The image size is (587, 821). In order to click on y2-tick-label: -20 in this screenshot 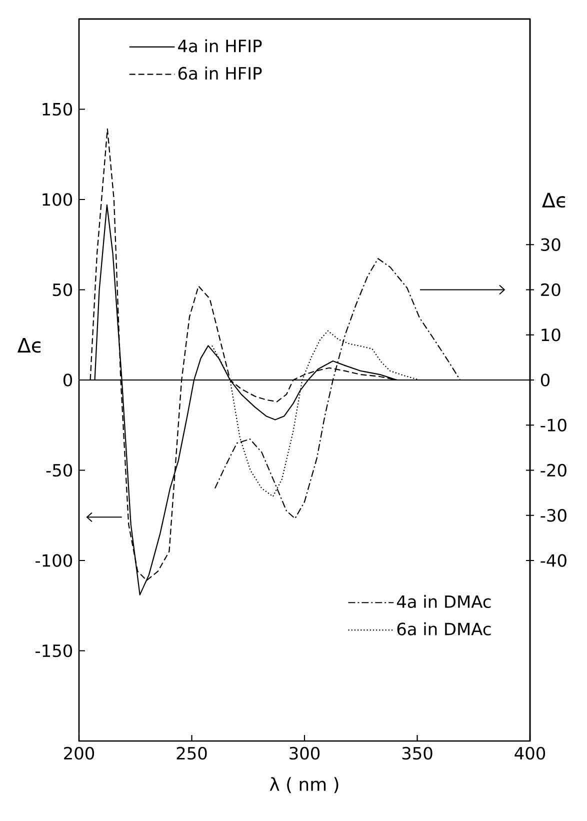, I will do `click(553, 470)`.